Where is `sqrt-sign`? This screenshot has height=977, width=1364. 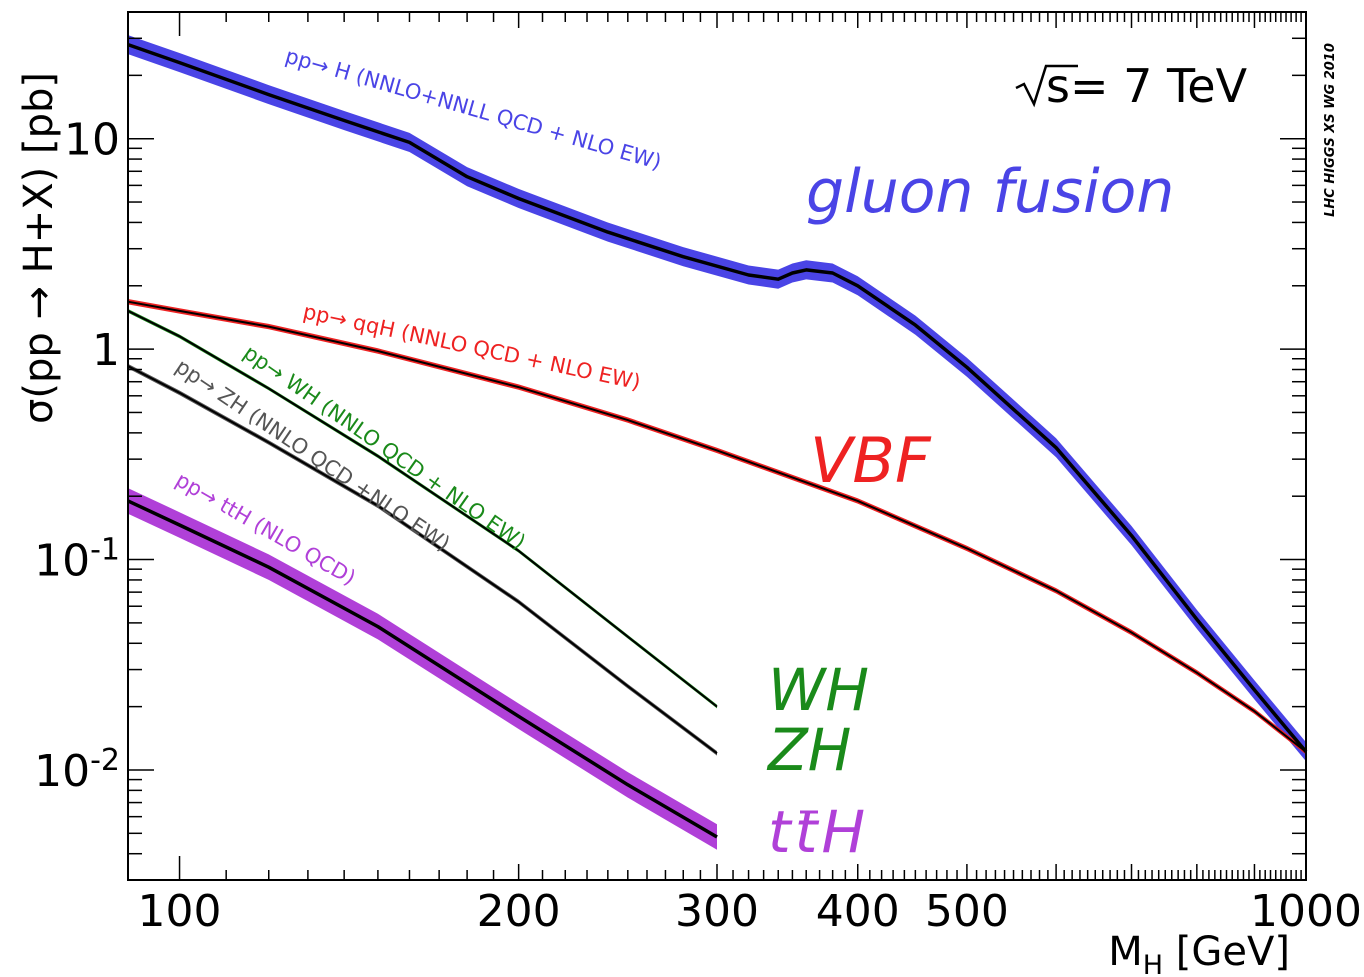
sqrt-sign is located at coordinates (1046, 86).